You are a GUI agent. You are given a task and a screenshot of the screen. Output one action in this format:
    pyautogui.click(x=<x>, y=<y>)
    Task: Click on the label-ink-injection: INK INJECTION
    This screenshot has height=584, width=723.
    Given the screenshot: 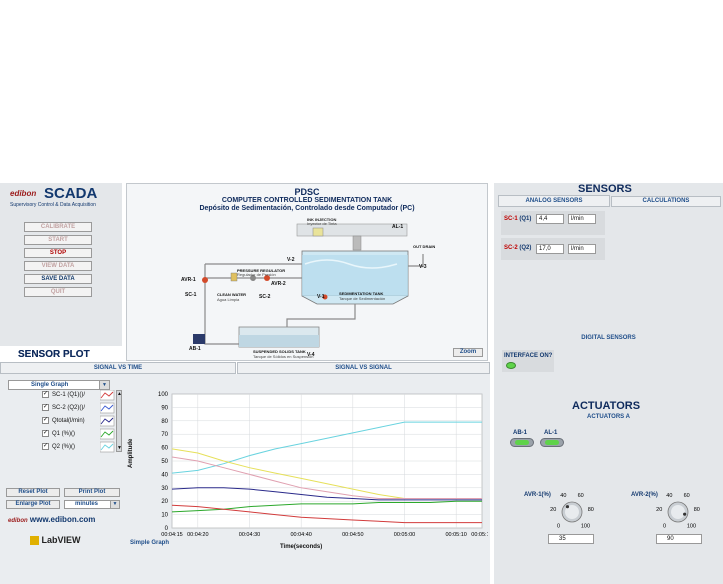 What is the action you would take?
    pyautogui.click(x=322, y=219)
    